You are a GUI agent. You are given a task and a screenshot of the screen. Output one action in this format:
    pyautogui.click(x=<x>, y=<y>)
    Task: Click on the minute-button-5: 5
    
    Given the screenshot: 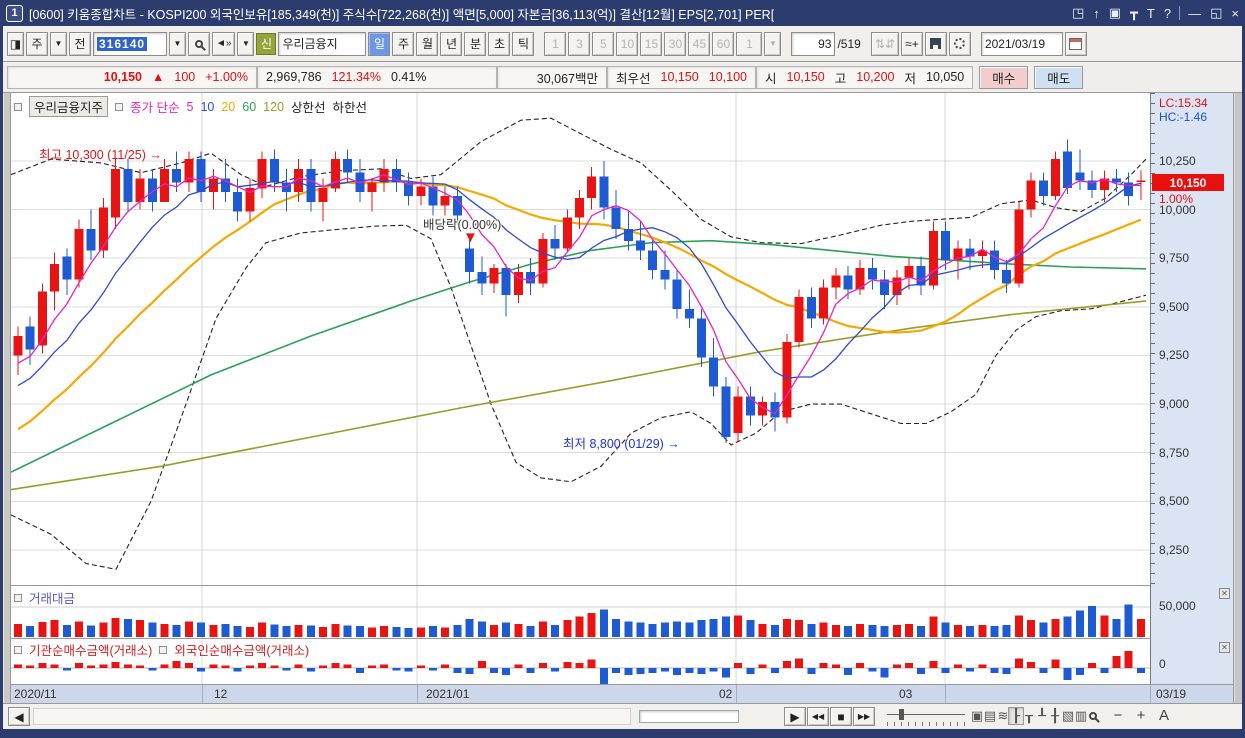 What is the action you would take?
    pyautogui.click(x=603, y=43)
    